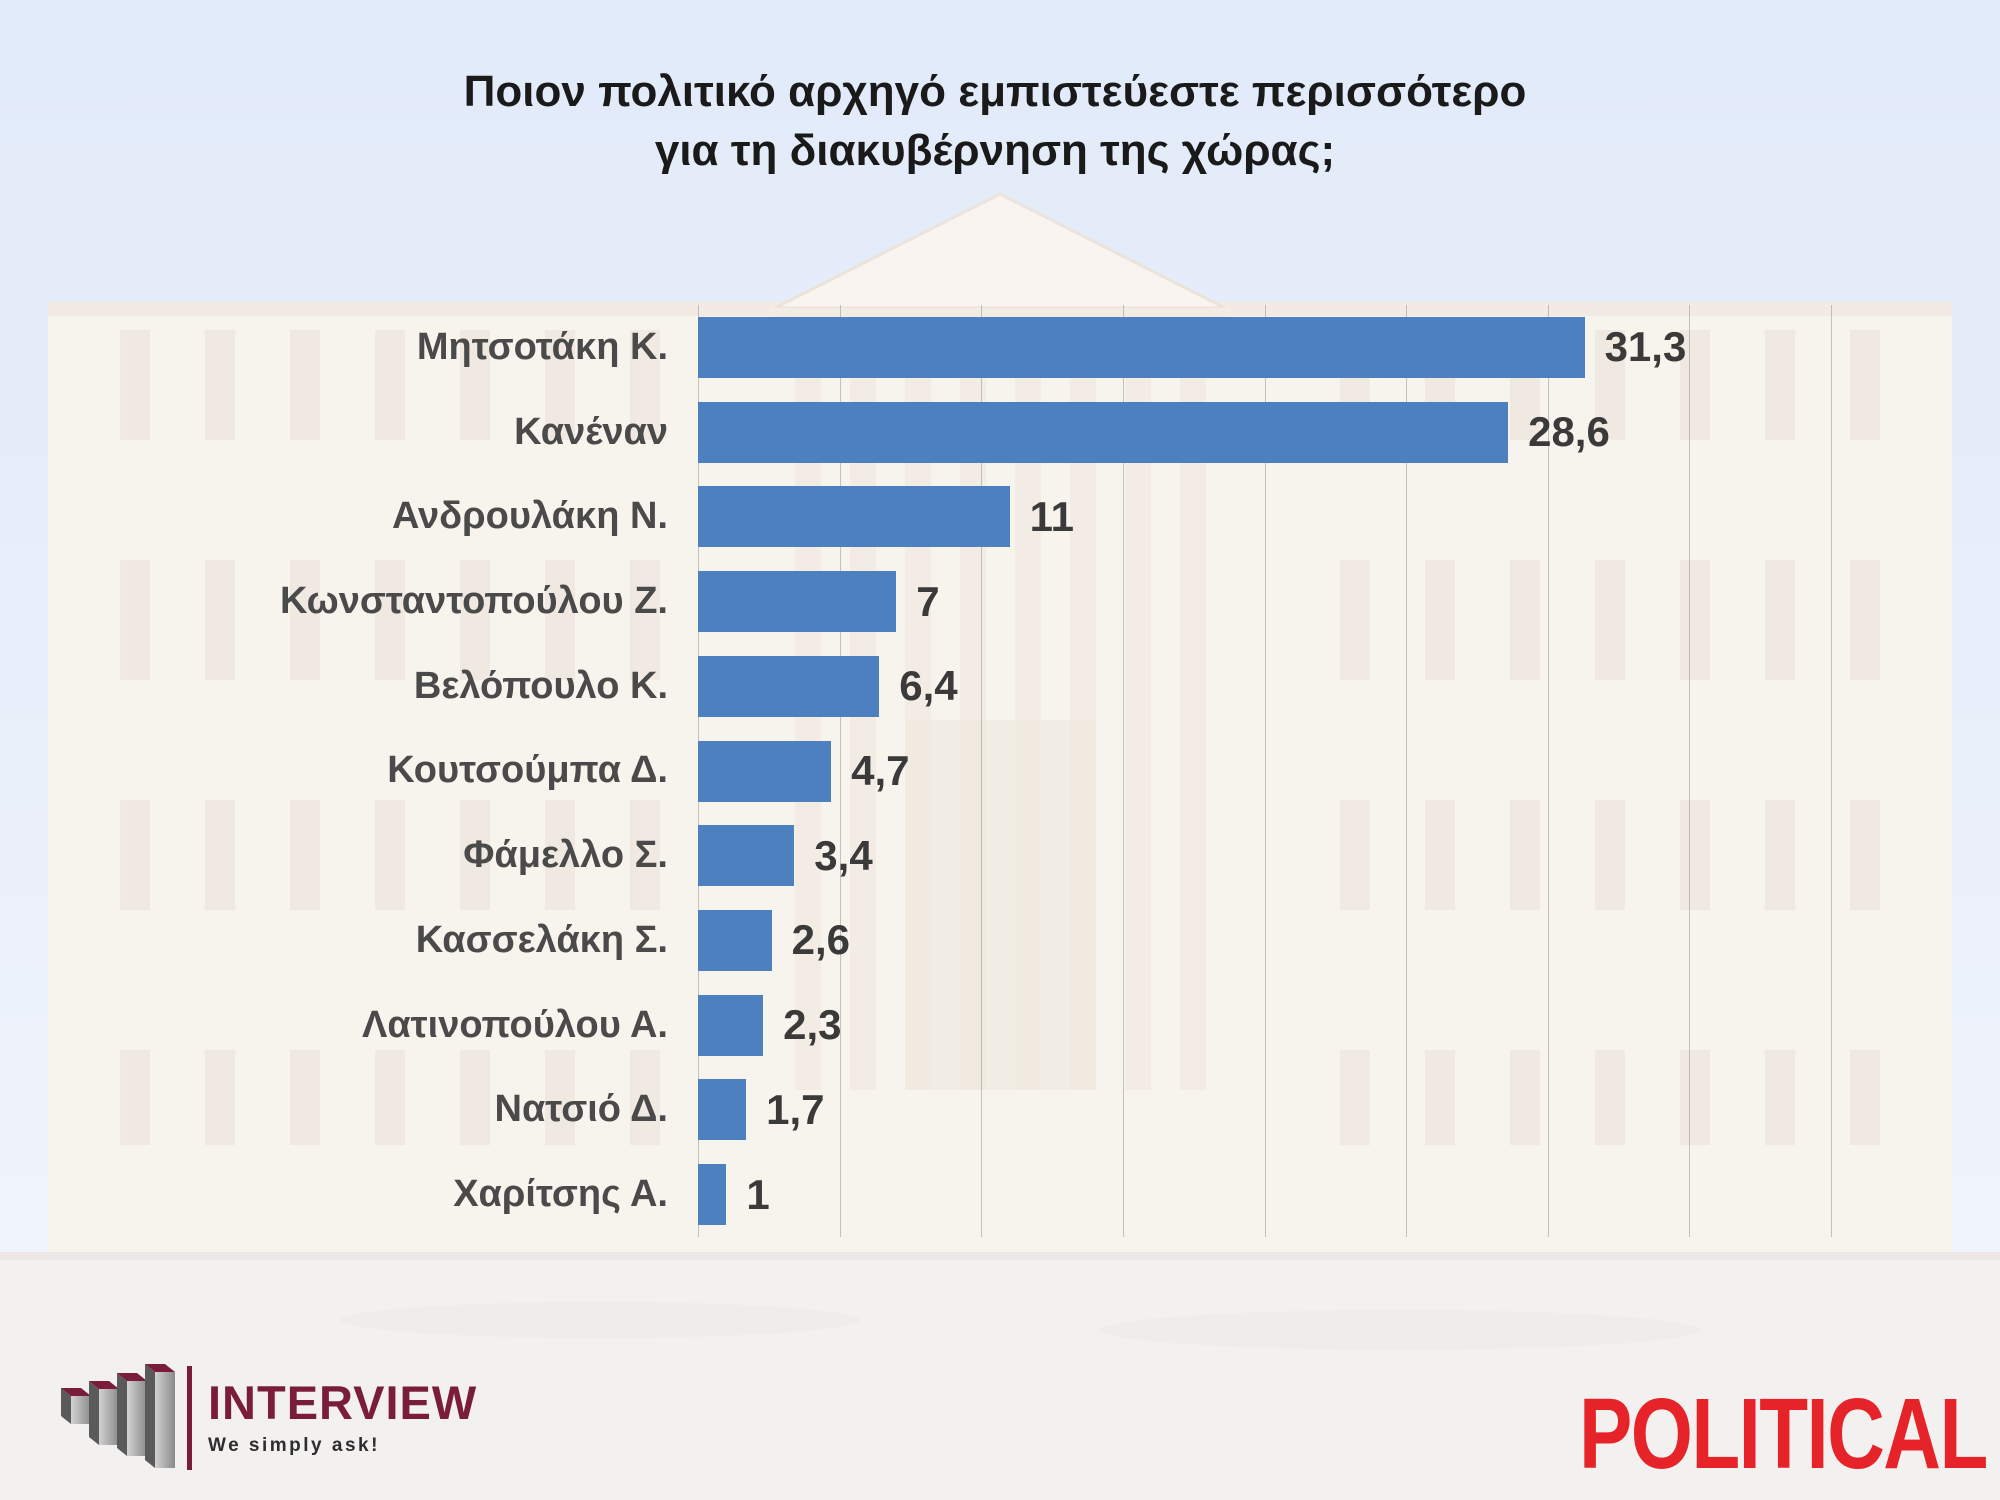 The width and height of the screenshot is (2000, 1500). What do you see at coordinates (565, 855) in the screenshot?
I see `category-label: Φάμελλο Σ.` at bounding box center [565, 855].